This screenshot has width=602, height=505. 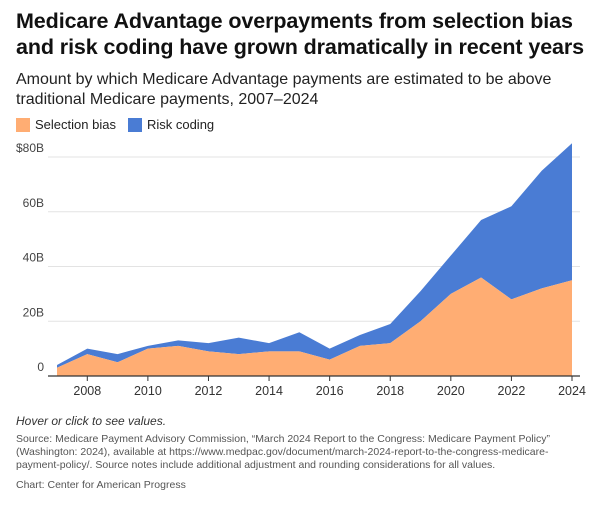 What do you see at coordinates (40, 367) in the screenshot?
I see `y-tick-label: 0` at bounding box center [40, 367].